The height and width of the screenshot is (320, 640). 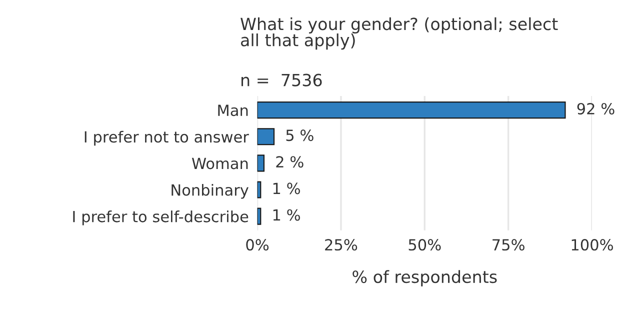 I want to click on x-tick-label: 75%, so click(x=508, y=245).